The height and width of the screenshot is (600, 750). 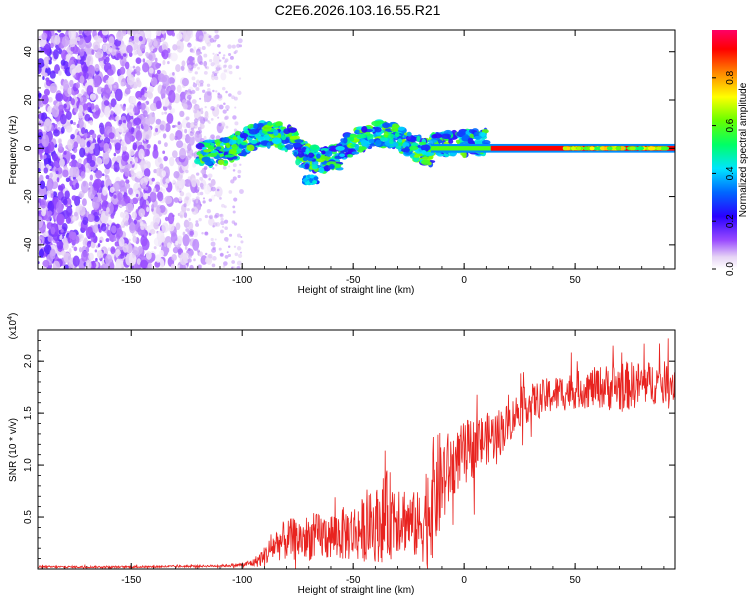 What do you see at coordinates (242, 580) in the screenshot?
I see `bottom-x-tick-label: -100` at bounding box center [242, 580].